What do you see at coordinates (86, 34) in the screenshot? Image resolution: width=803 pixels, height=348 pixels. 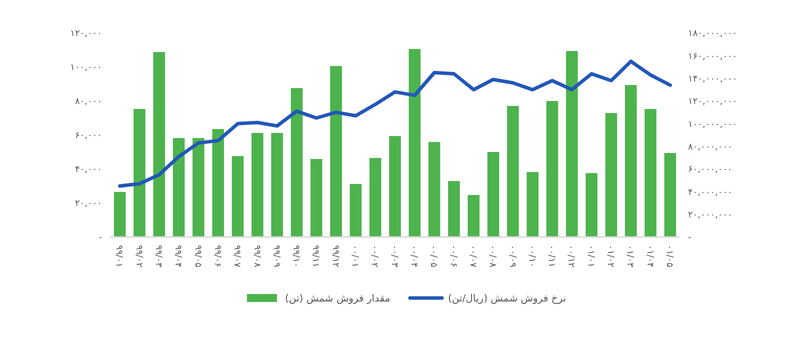 I see `y-tick-label: ۱۲۰,۰۰۰` at bounding box center [86, 34].